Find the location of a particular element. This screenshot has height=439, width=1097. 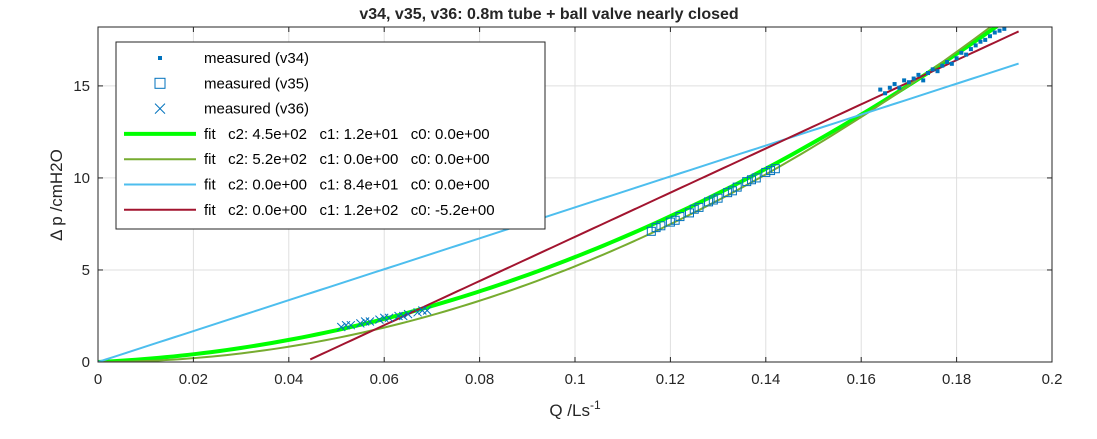

legend-item: fit c2: 5.2e+02 c1: 0.0e+00 c0: 0.0e+00 is located at coordinates (307, 159).